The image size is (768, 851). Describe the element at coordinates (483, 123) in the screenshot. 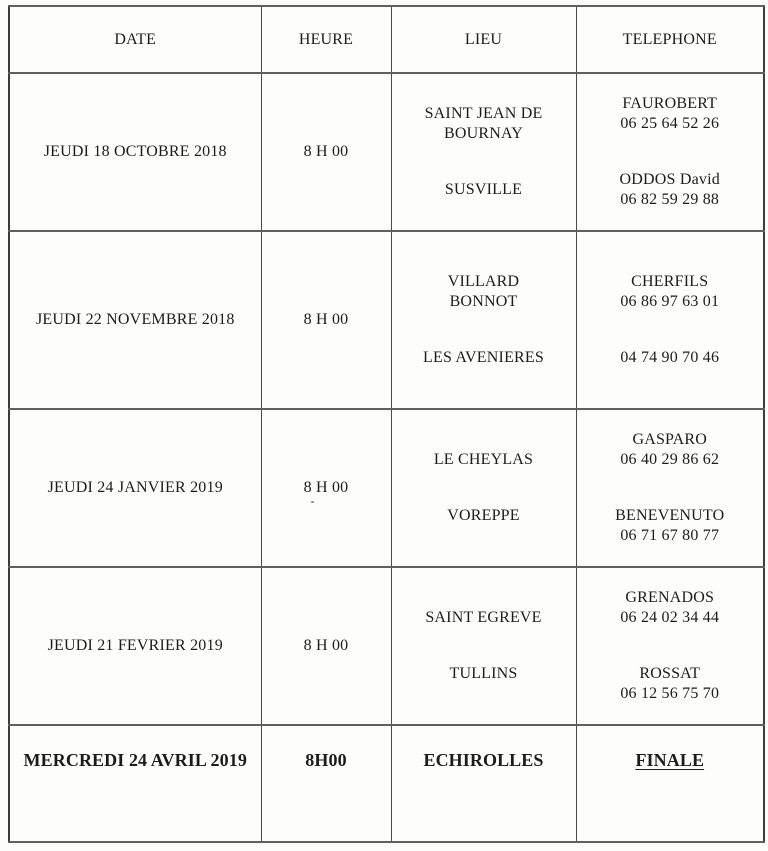

I see `lieu-entry-1: SAINT JEAN DE BOURNAY` at that location.